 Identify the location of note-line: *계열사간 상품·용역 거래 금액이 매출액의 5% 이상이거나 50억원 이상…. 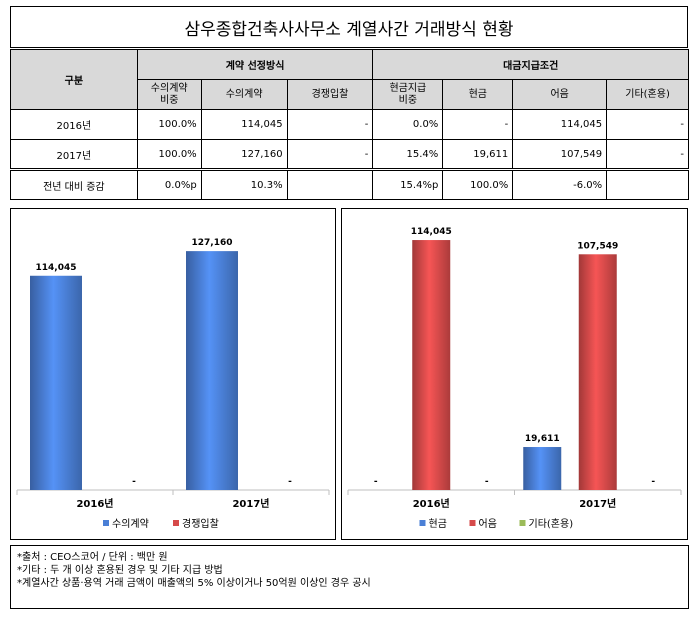
(194, 583).